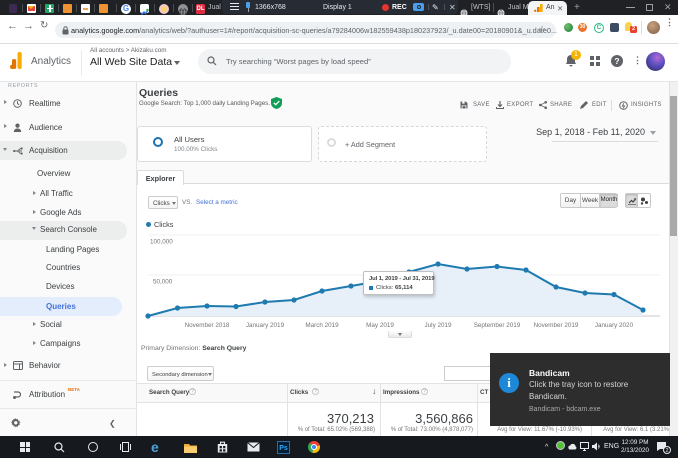 The height and width of the screenshot is (458, 678). I want to click on svg-text: 50,000, so click(163, 282).